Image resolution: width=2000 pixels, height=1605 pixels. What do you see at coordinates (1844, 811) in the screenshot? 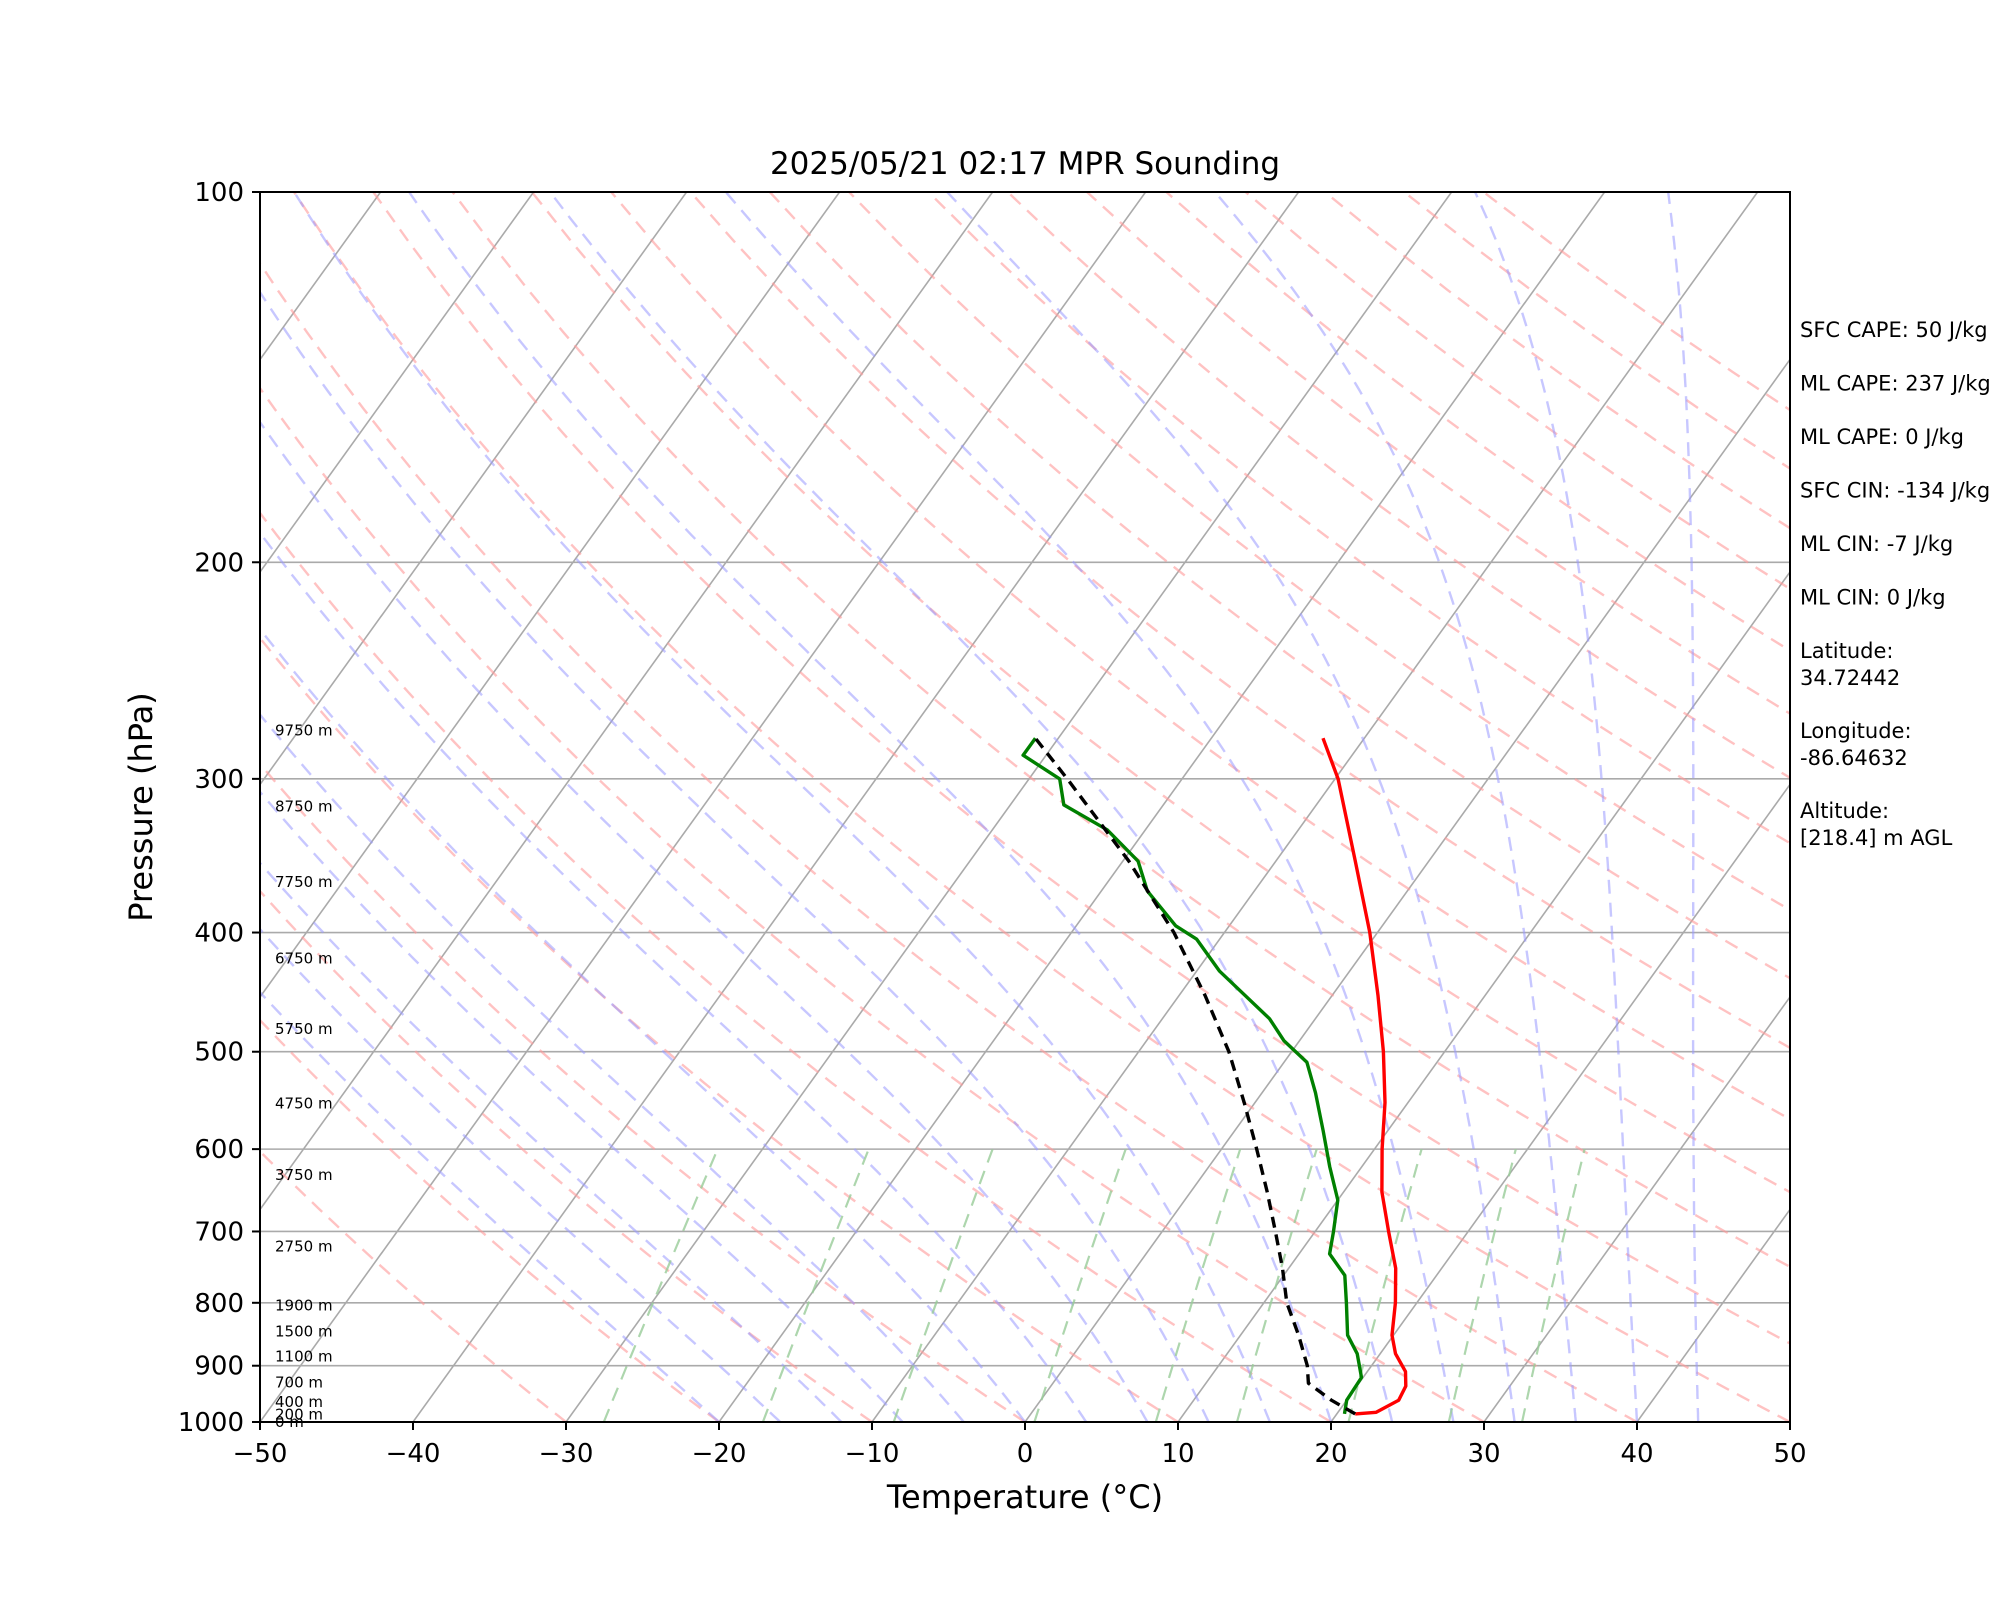
I see `info-text: Altitude:` at bounding box center [1844, 811].